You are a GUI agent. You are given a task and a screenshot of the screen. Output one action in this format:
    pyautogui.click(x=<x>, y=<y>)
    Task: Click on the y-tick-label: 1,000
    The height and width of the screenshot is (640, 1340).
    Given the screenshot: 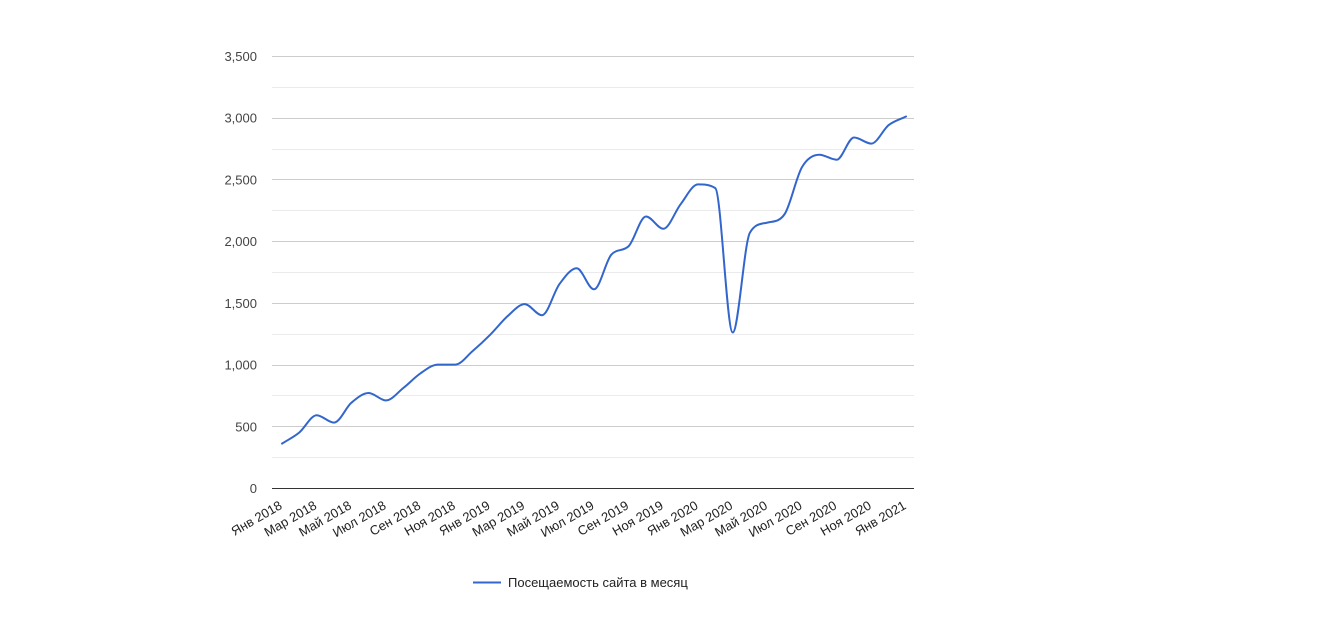 What is the action you would take?
    pyautogui.click(x=240, y=365)
    